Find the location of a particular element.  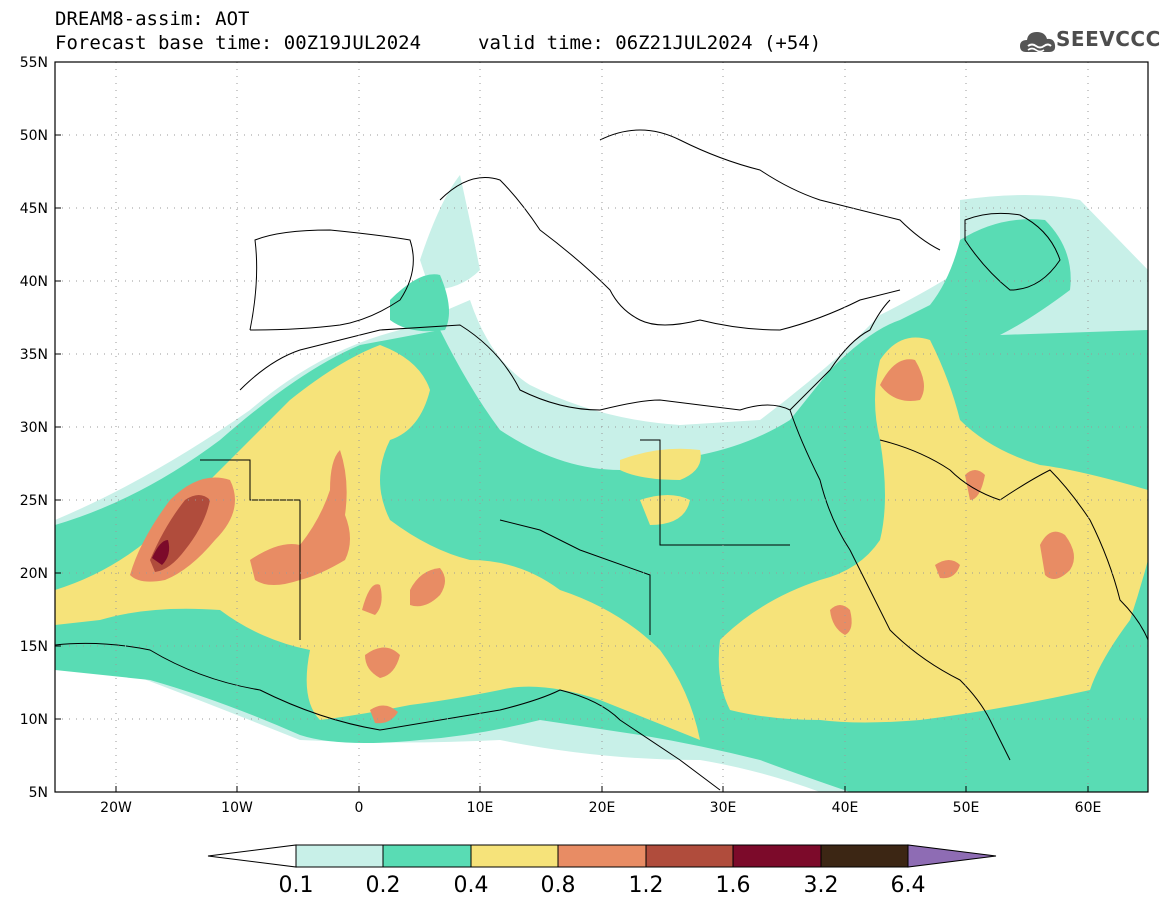

aot-level-0.8-mali-south is located at coordinates (372, 599).